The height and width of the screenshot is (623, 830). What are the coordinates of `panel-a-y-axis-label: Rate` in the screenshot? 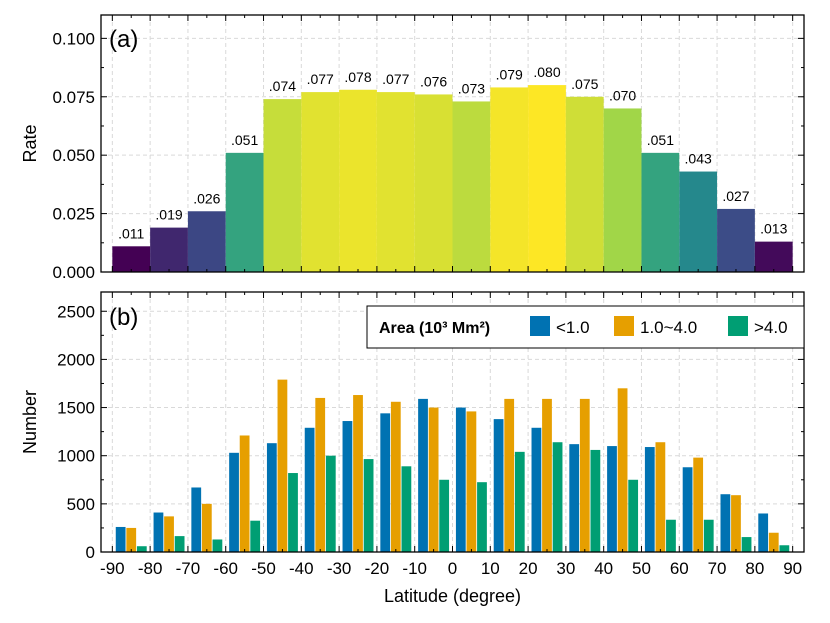 It's located at (30, 143).